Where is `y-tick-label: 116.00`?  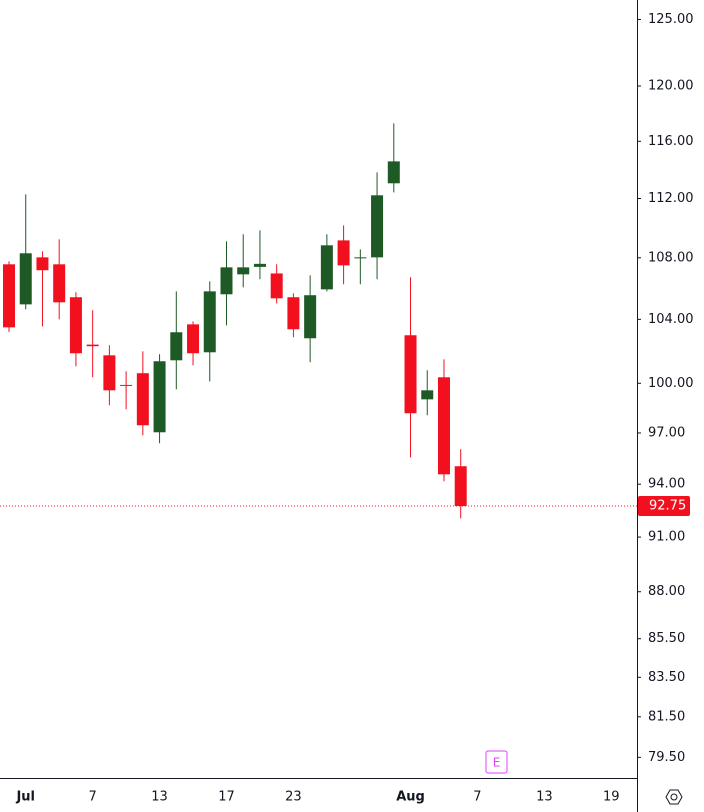 y-tick-label: 116.00 is located at coordinates (671, 141).